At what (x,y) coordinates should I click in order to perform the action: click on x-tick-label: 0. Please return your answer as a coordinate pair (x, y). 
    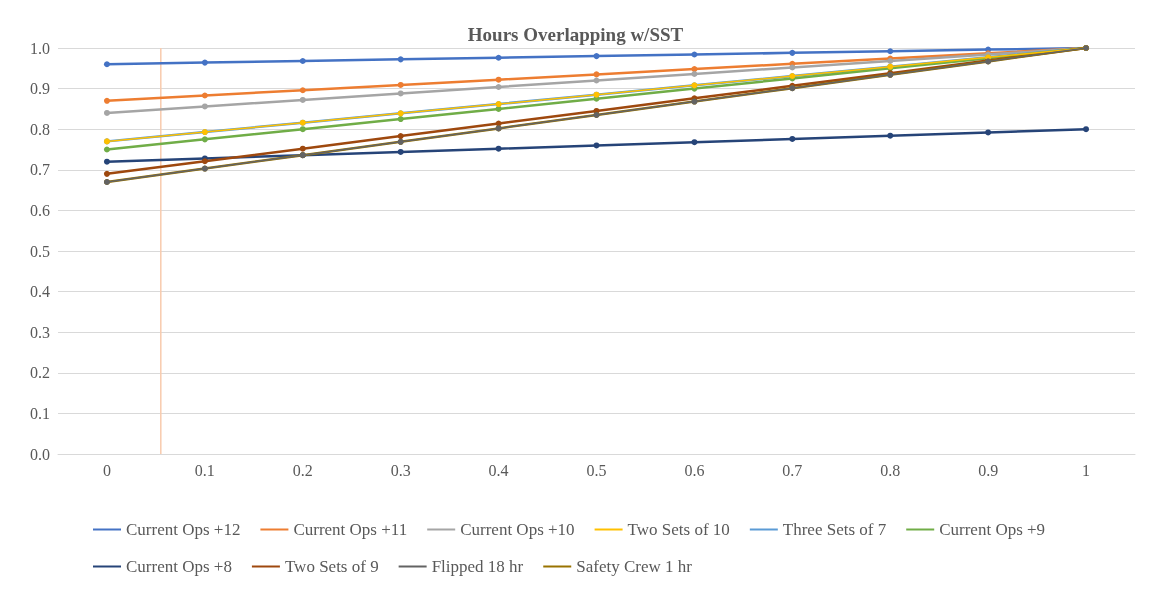
    Looking at the image, I should click on (106, 470).